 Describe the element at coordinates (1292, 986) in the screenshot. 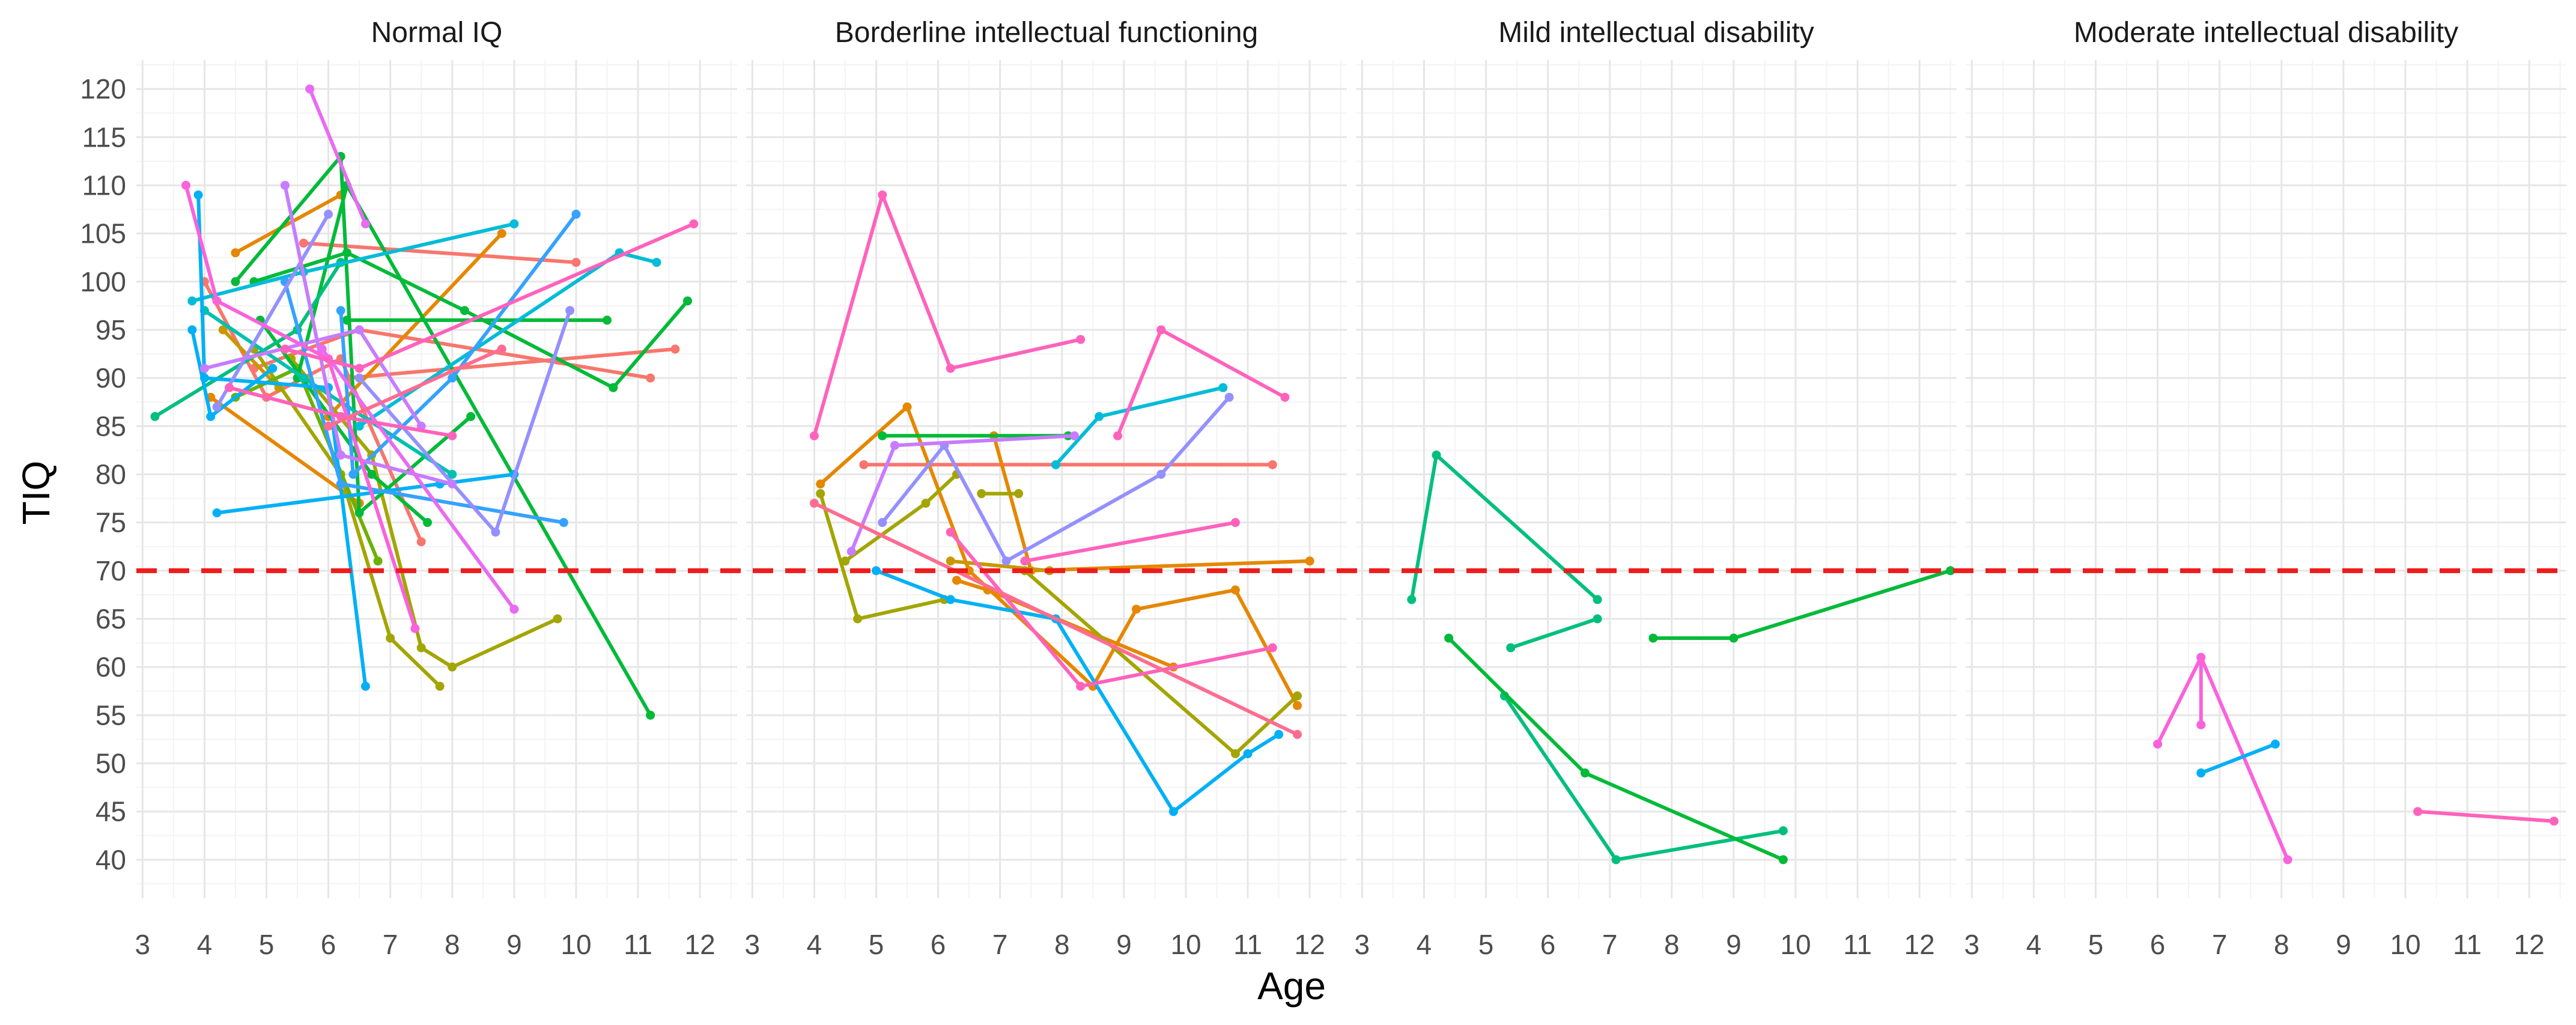

I see `x-axis-title: Age` at that location.